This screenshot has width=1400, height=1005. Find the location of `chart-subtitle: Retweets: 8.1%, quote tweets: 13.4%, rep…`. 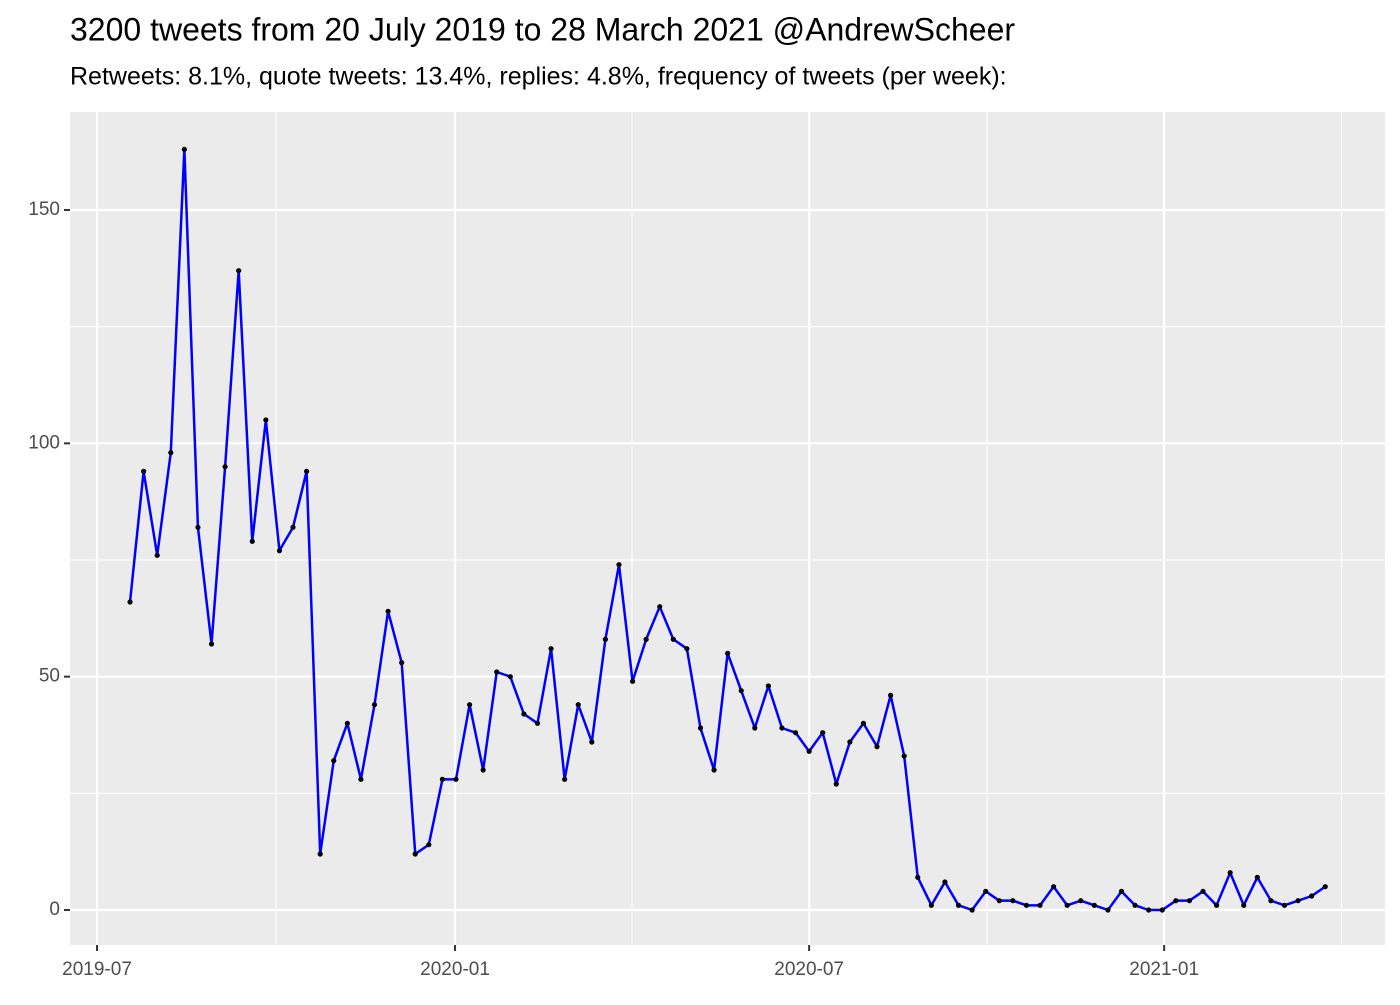

chart-subtitle: Retweets: 8.1%, quote tweets: 13.4%, rep… is located at coordinates (538, 77).